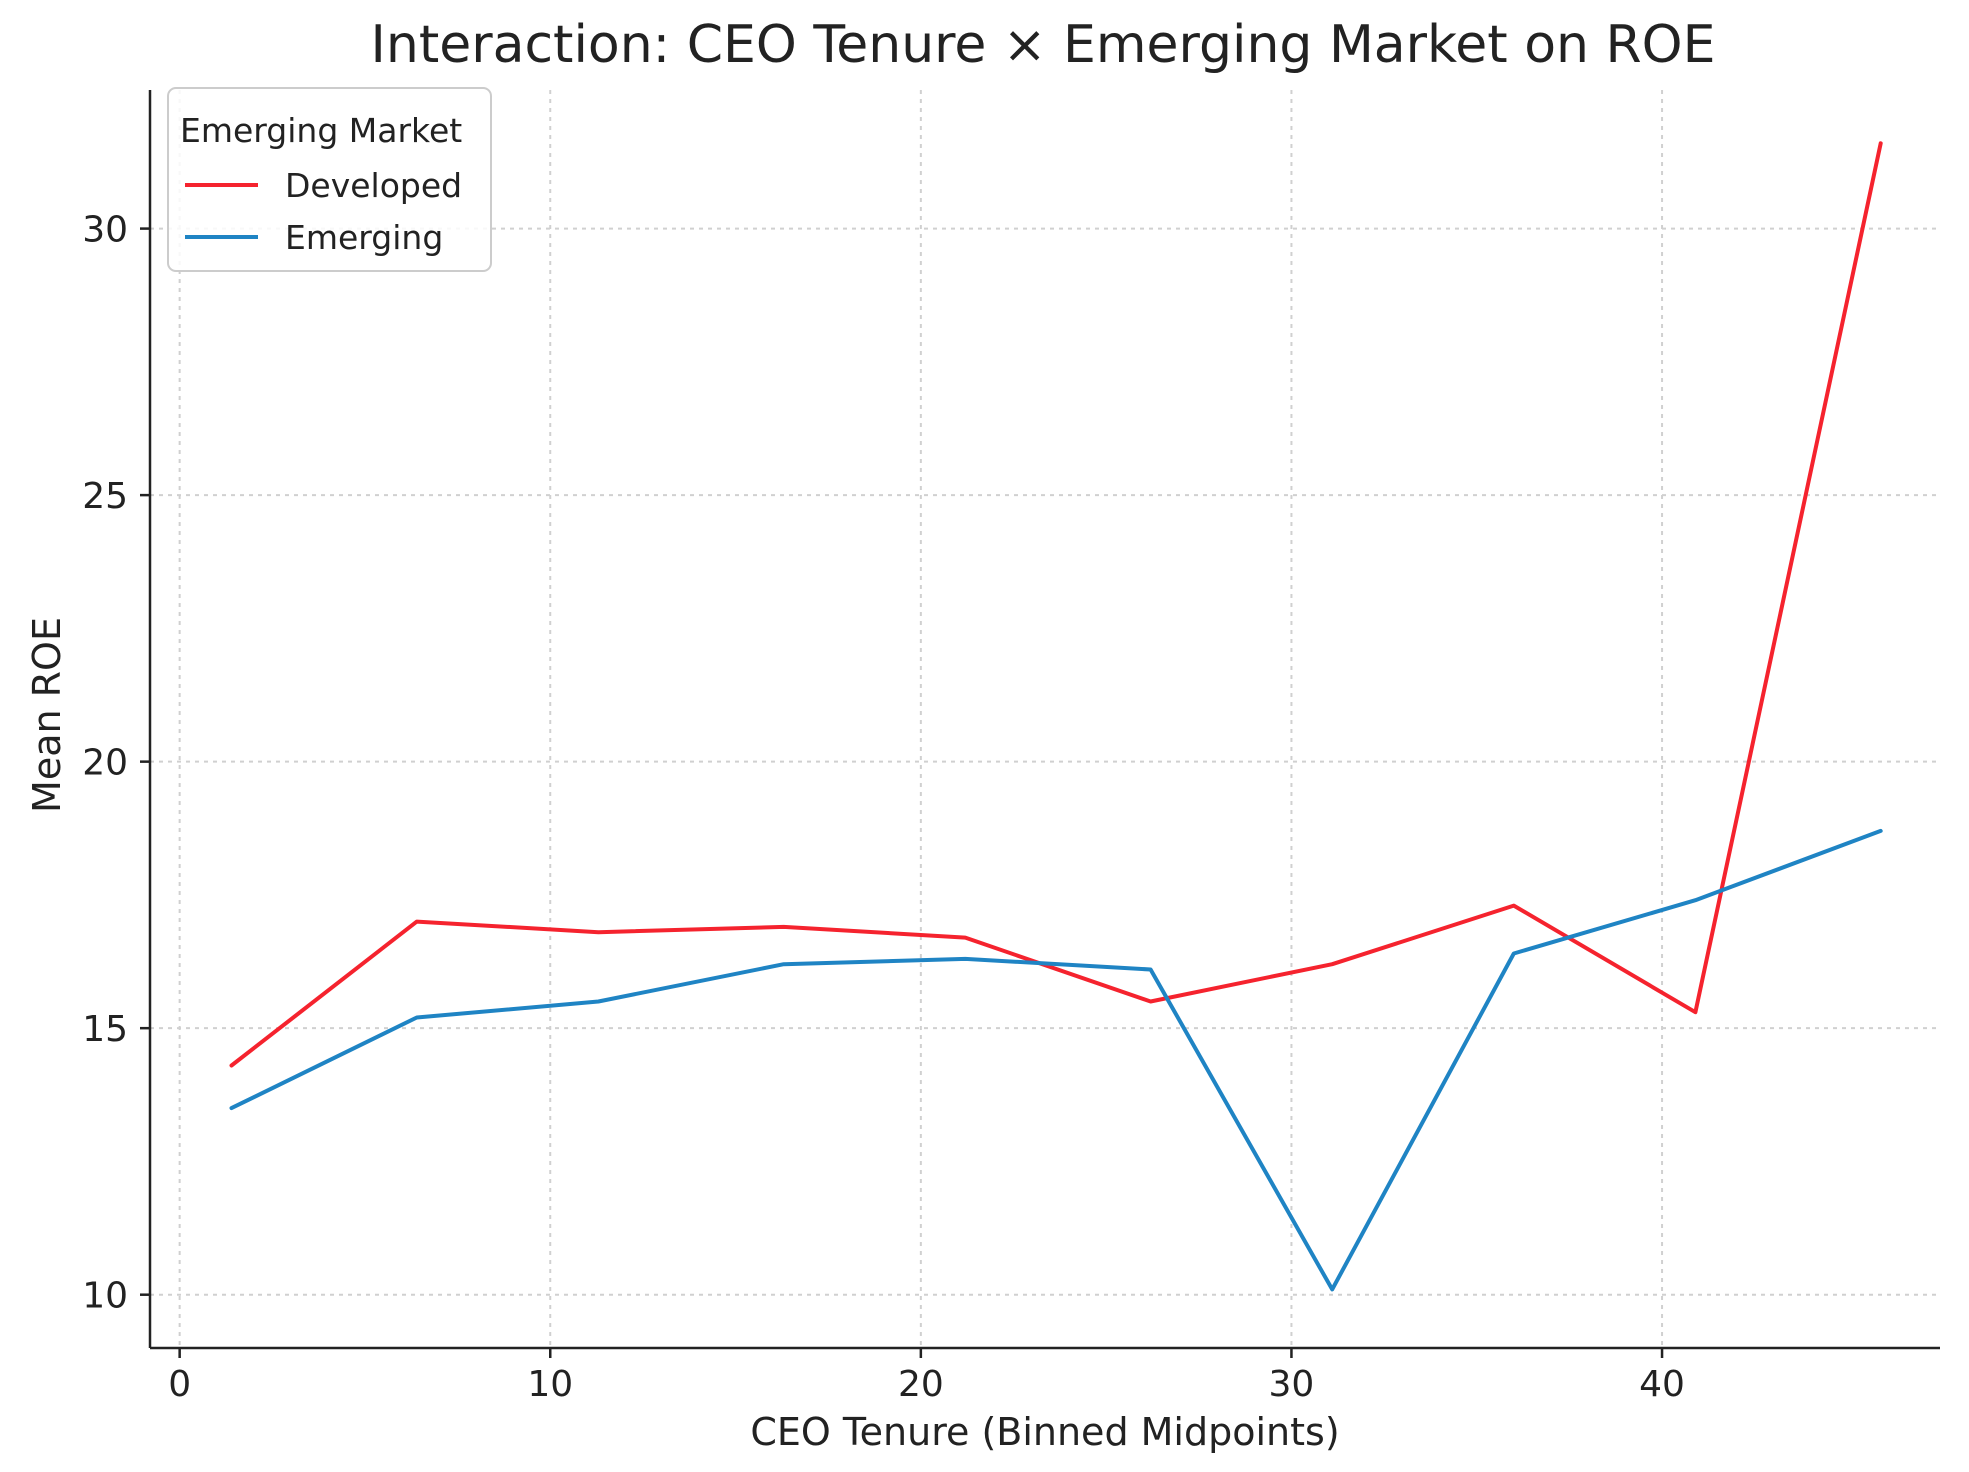 The image size is (1969, 1472). Describe the element at coordinates (921, 1384) in the screenshot. I see `x-tick-label: 20` at that location.